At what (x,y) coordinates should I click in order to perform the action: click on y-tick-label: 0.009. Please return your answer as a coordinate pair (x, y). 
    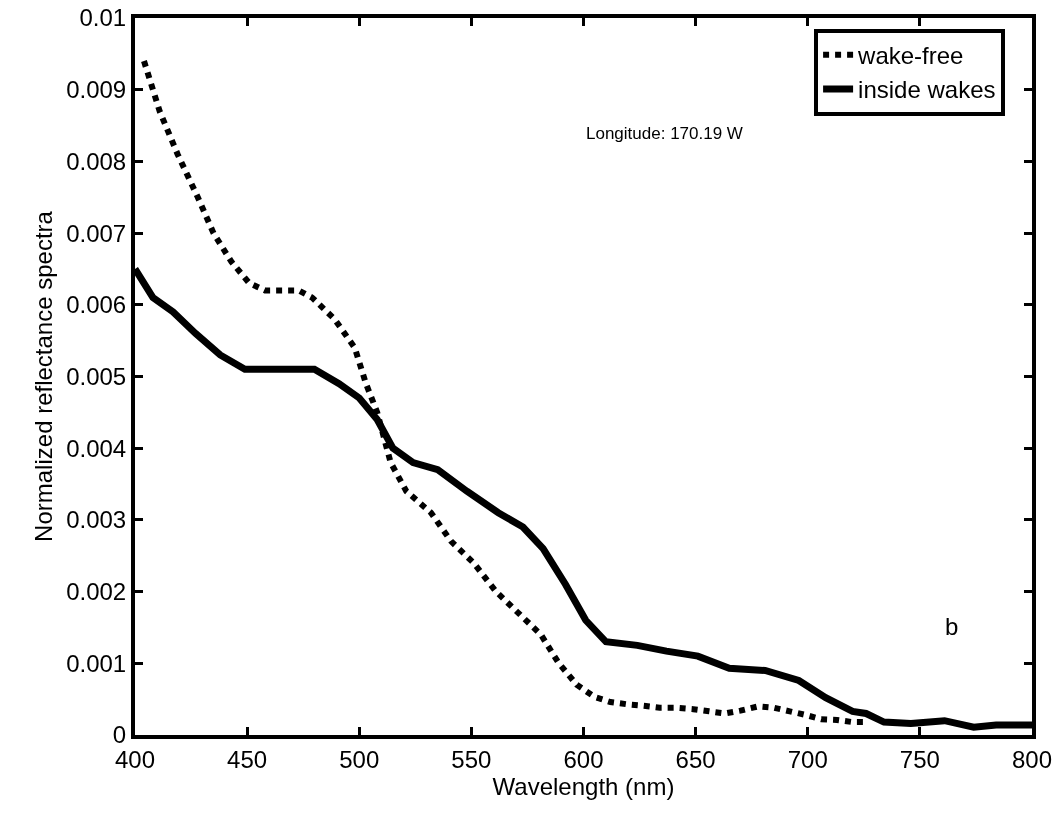
    Looking at the image, I should click on (96, 90).